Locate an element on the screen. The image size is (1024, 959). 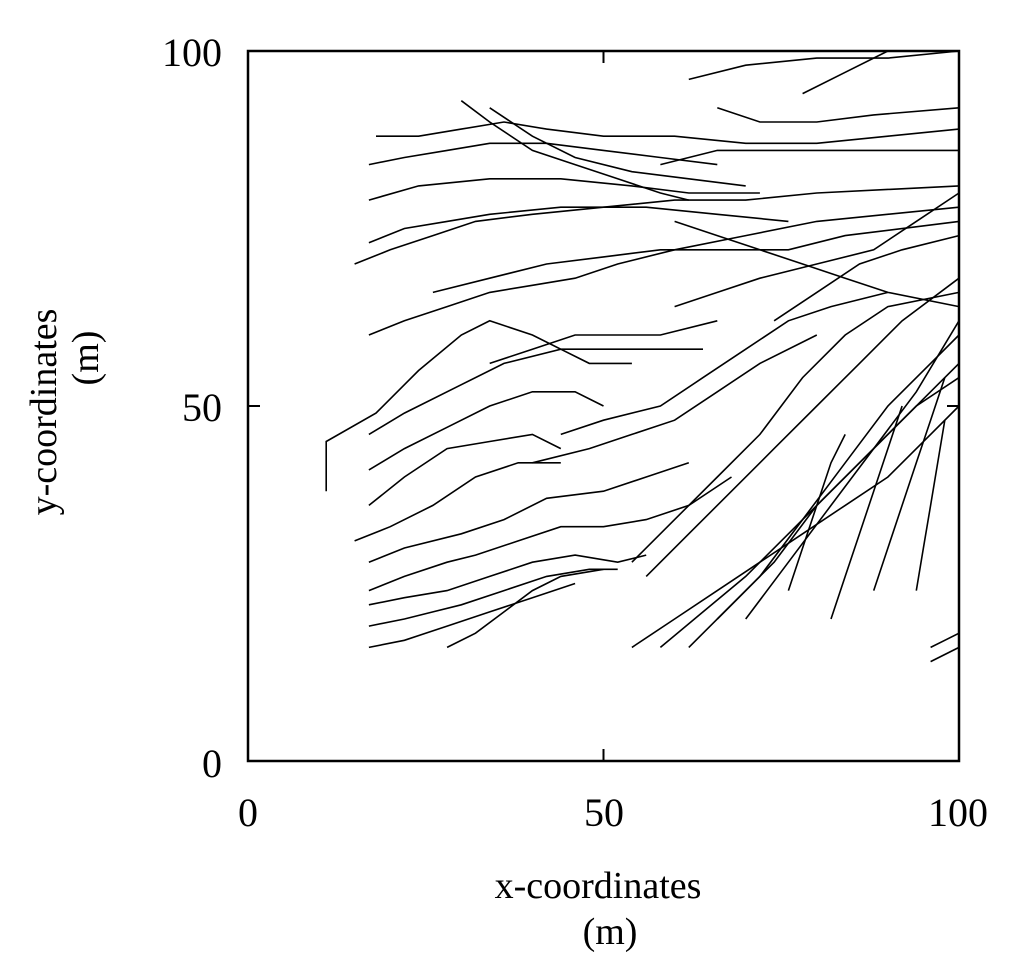
y-axis-label-line2: (m) is located at coordinates (86, 358).